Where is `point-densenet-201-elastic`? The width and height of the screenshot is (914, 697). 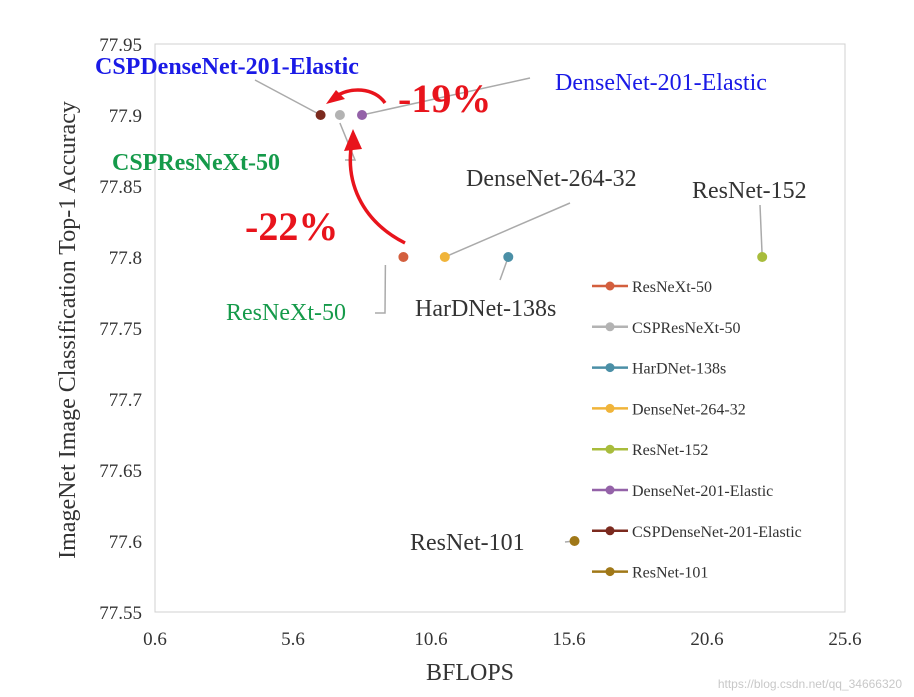 point-densenet-201-elastic is located at coordinates (362, 115).